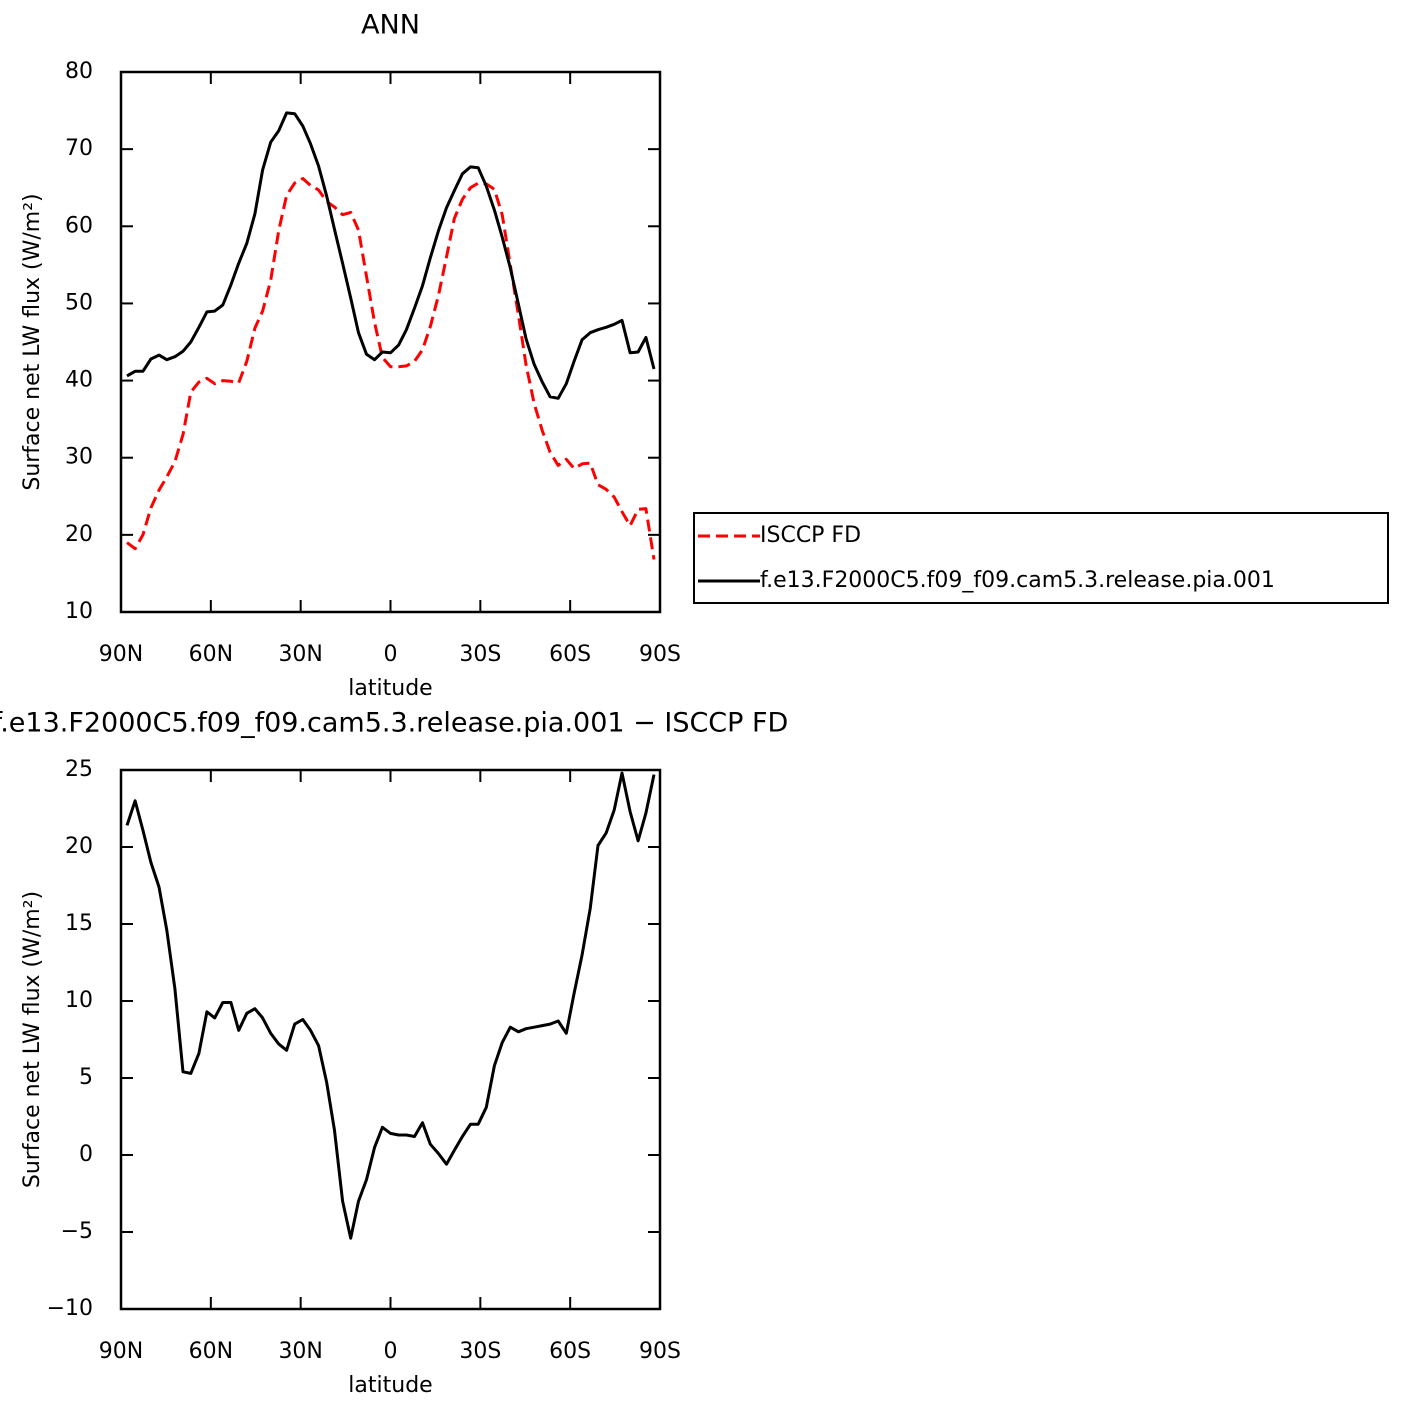 The image size is (1408, 1408). Describe the element at coordinates (86, 1154) in the screenshot. I see `y-tick-label: 0` at that location.